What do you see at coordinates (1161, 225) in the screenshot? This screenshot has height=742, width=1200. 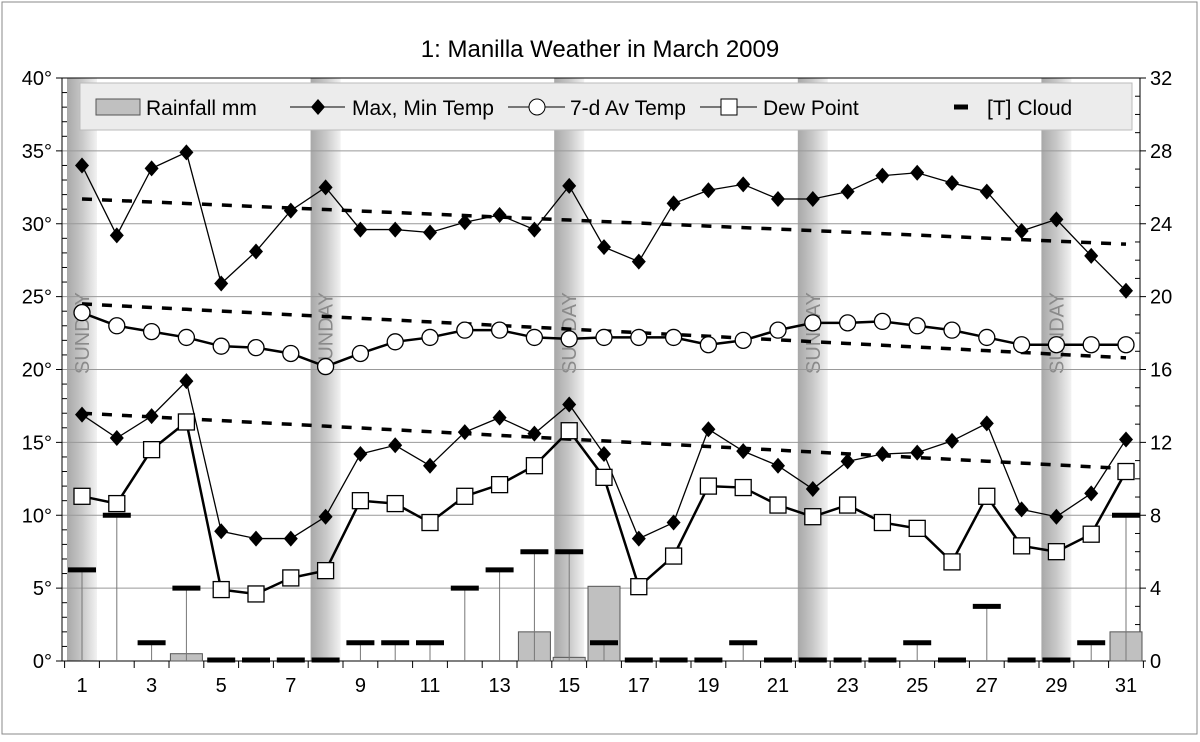 I see `y-tick-label-right: 24` at bounding box center [1161, 225].